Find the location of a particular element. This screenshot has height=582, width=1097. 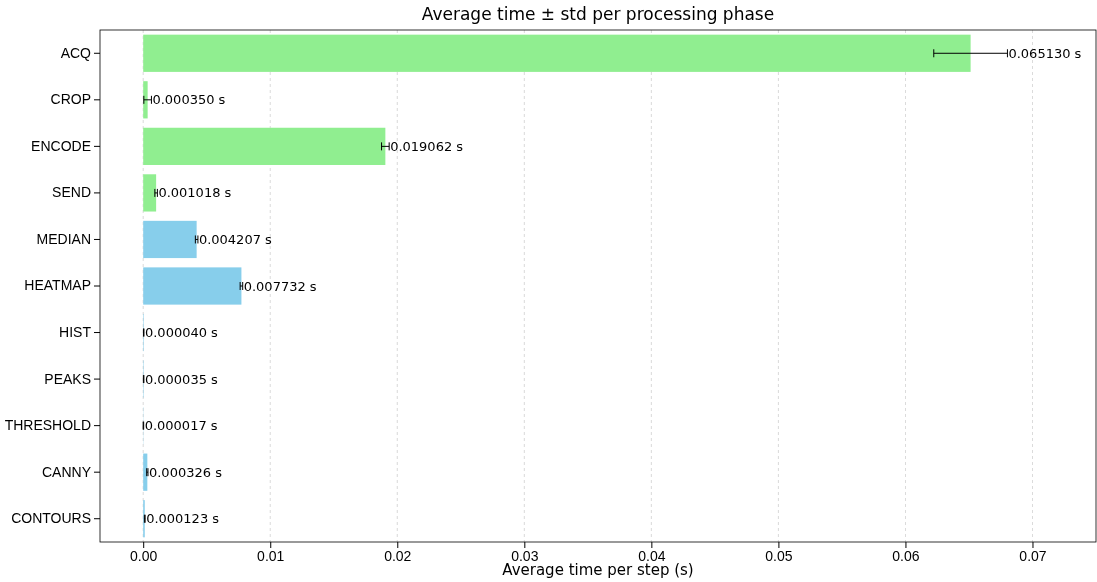

data-label: 0.004207 s is located at coordinates (235, 239).